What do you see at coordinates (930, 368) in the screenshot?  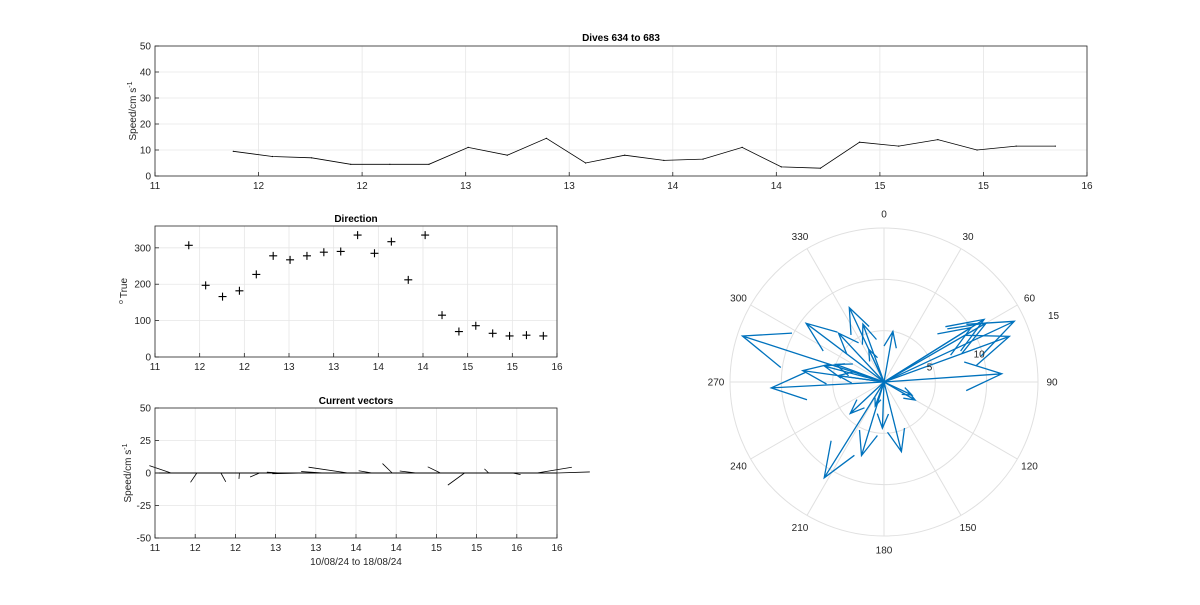 I see `polar-r-label: 5` at bounding box center [930, 368].